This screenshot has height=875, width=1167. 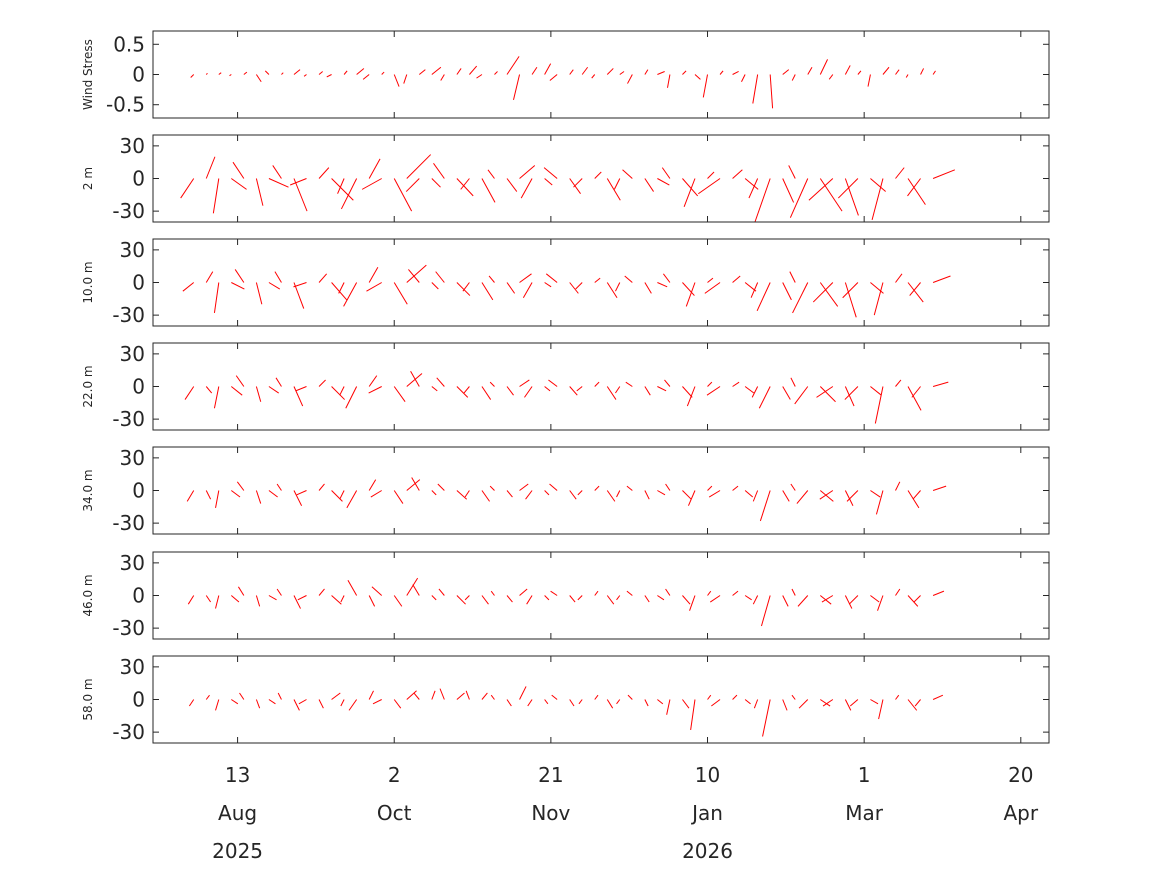 I want to click on y-tick-label: 30, so click(x=132, y=354).